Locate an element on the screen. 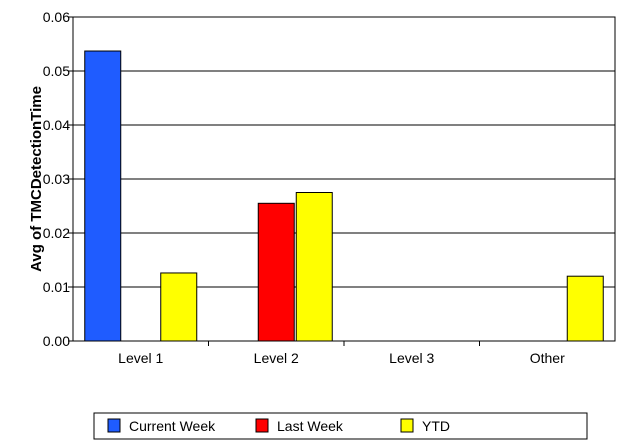 The image size is (621, 443). legend-label: YTD is located at coordinates (436, 426).